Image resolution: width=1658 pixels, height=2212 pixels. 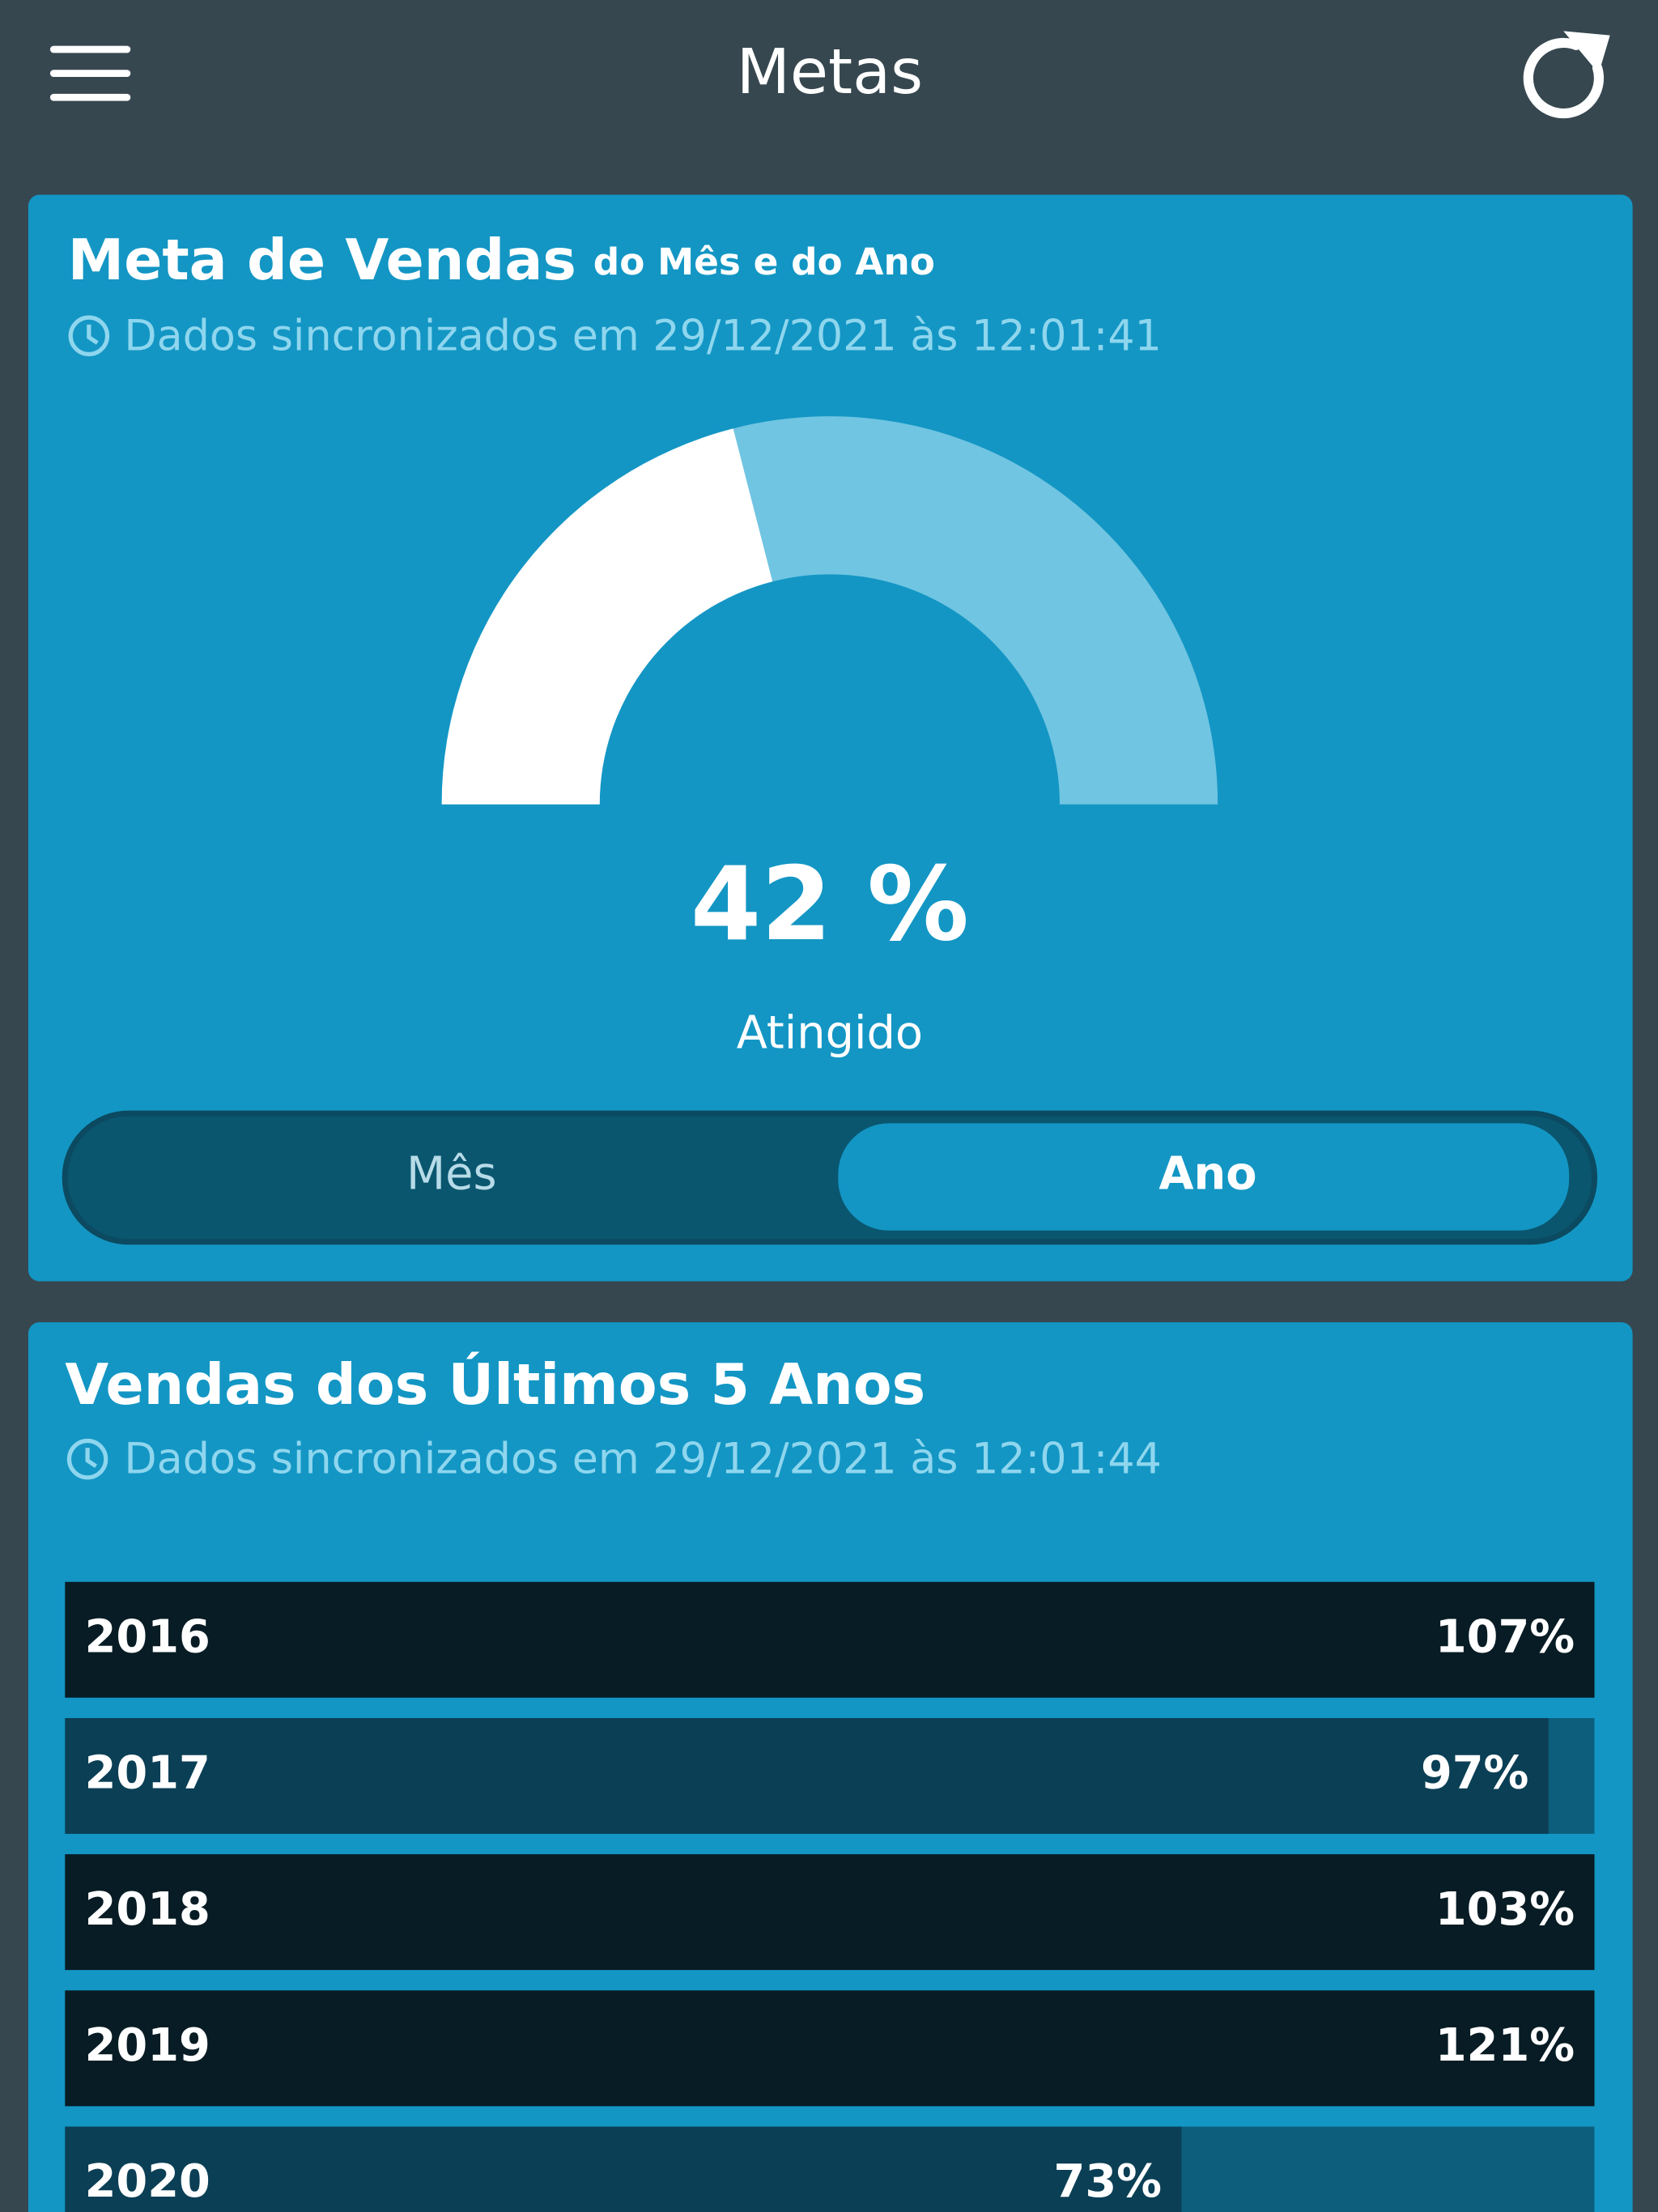 What do you see at coordinates (1207, 1174) in the screenshot?
I see `tab-label: Ano` at bounding box center [1207, 1174].